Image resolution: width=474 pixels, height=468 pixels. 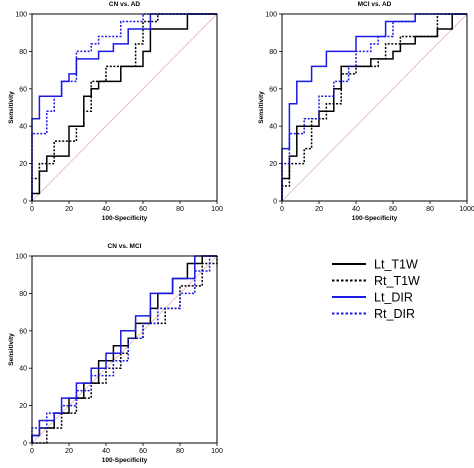 I want to click on plot-title: CN vs. MCI, so click(x=125, y=246).